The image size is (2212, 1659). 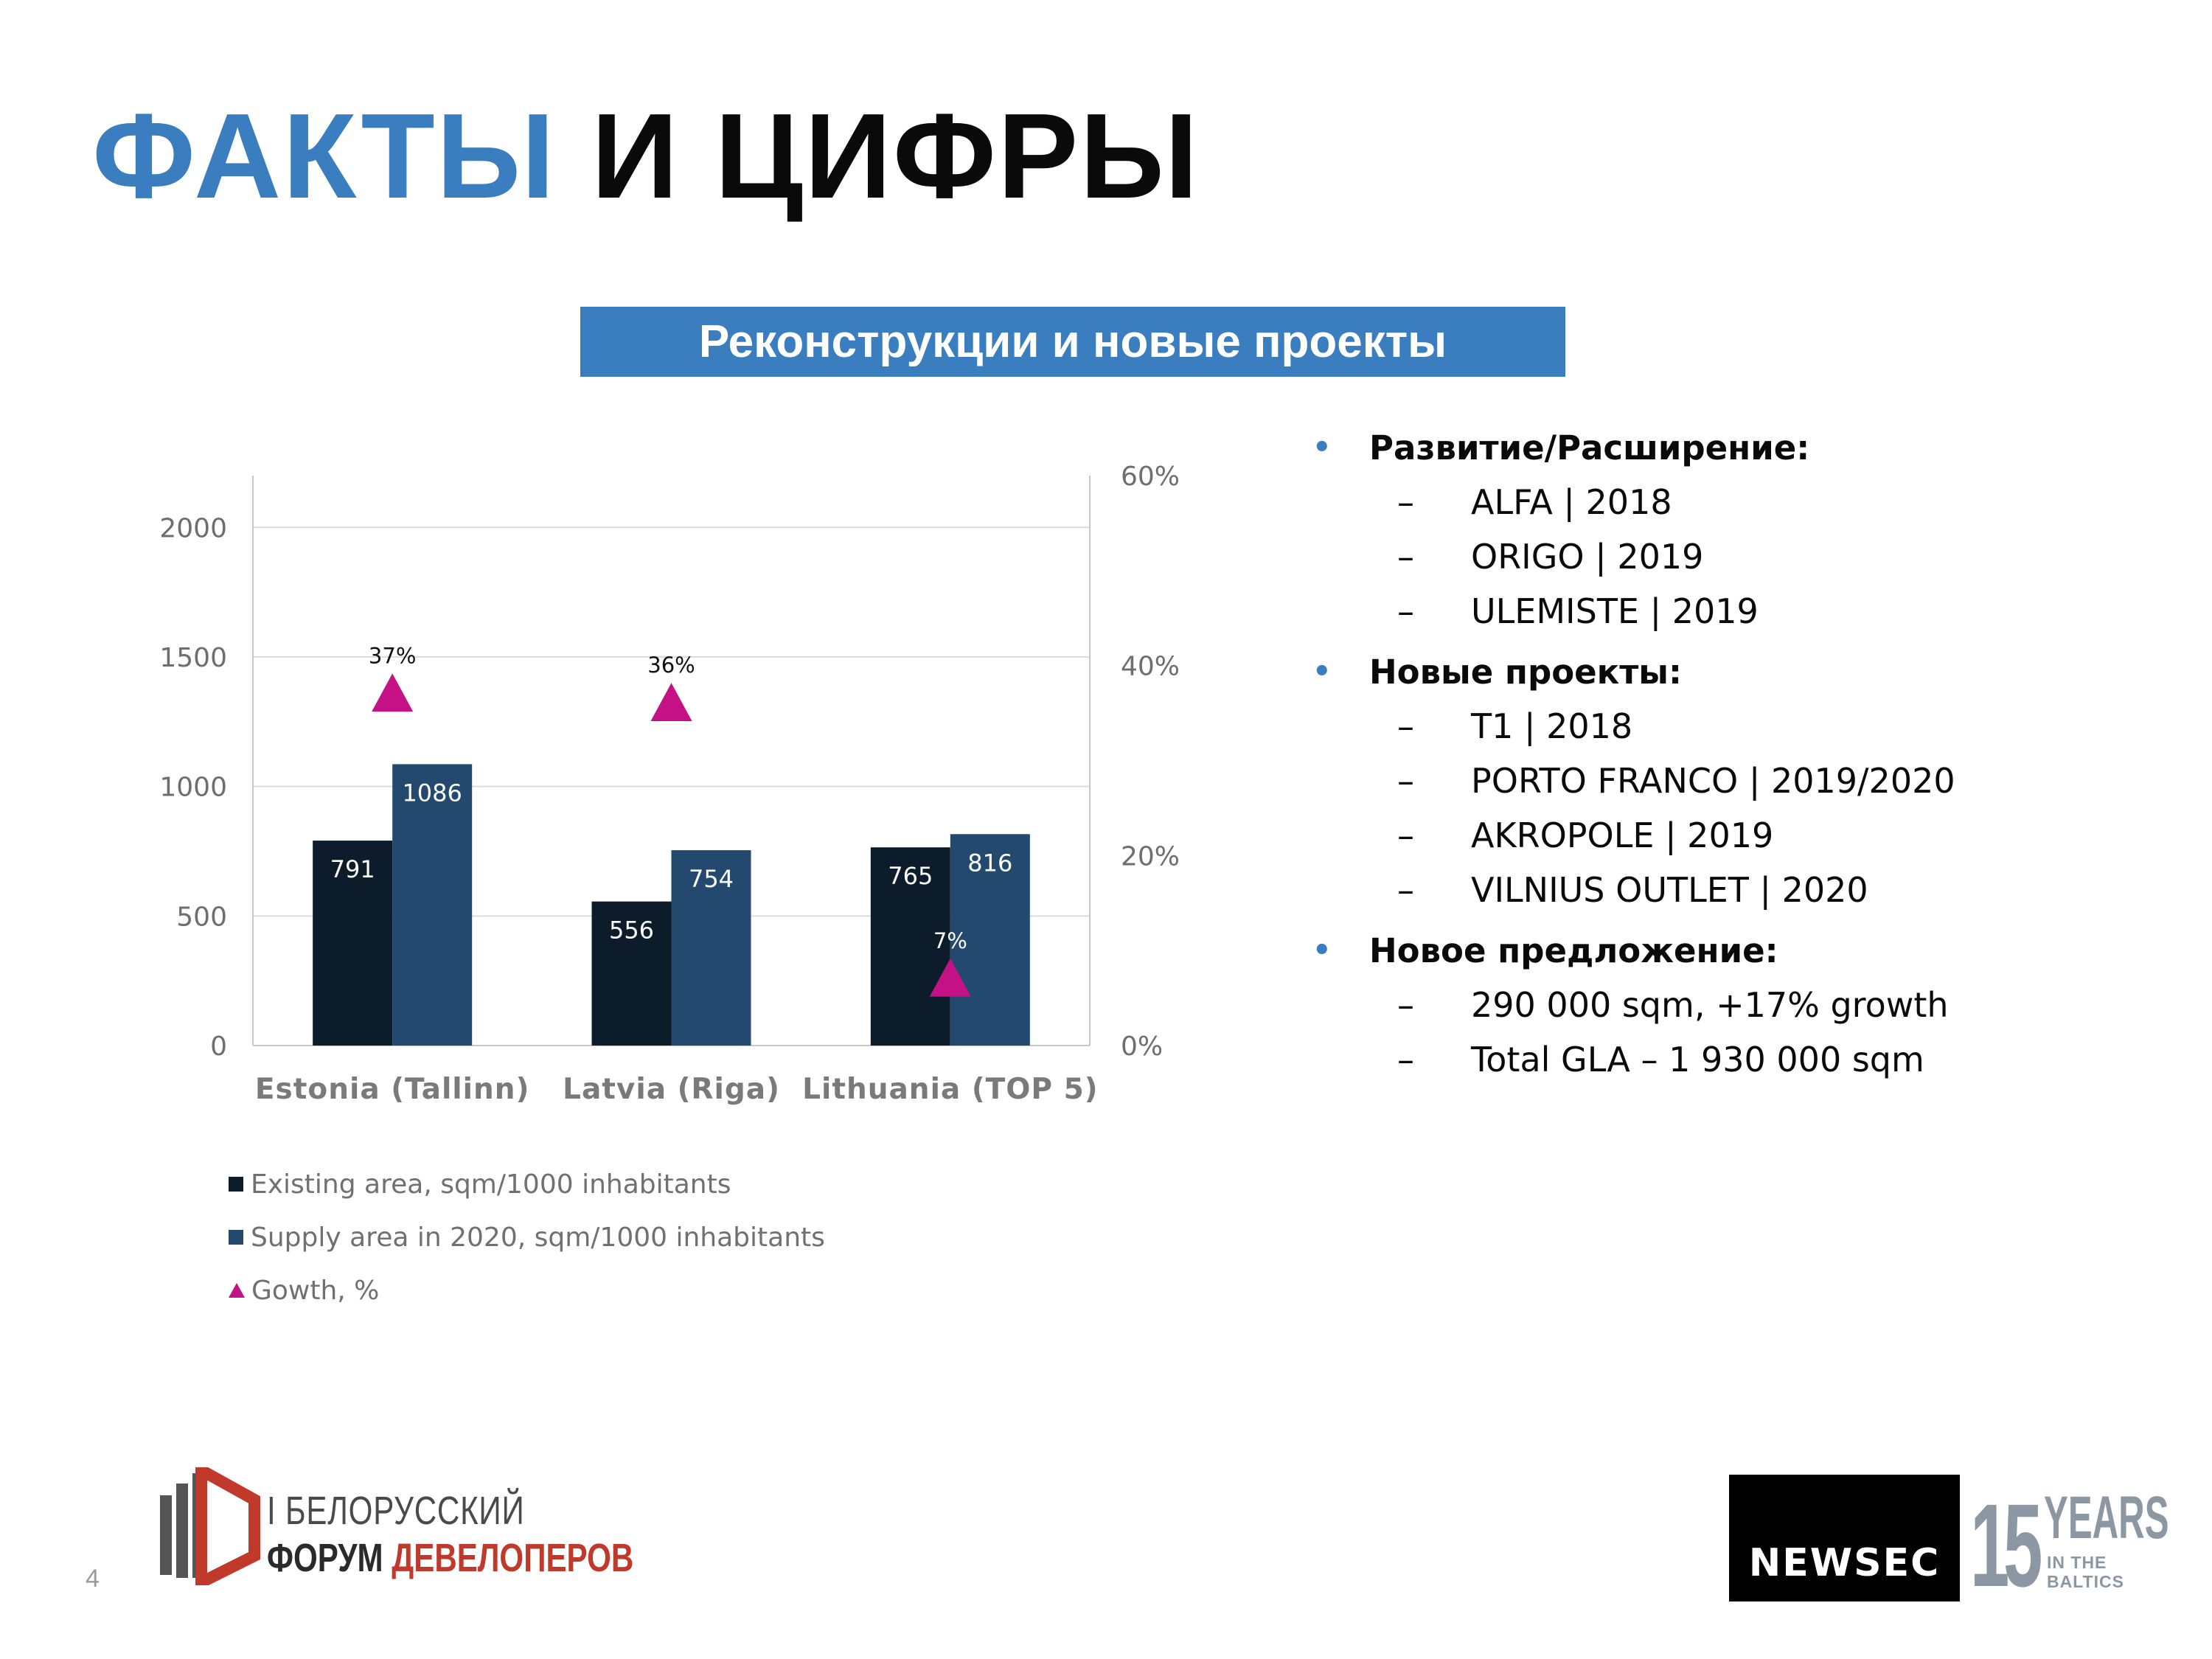 I want to click on legend-label-existing: Existing area, sqm/1000 inhabitants, so click(x=491, y=1184).